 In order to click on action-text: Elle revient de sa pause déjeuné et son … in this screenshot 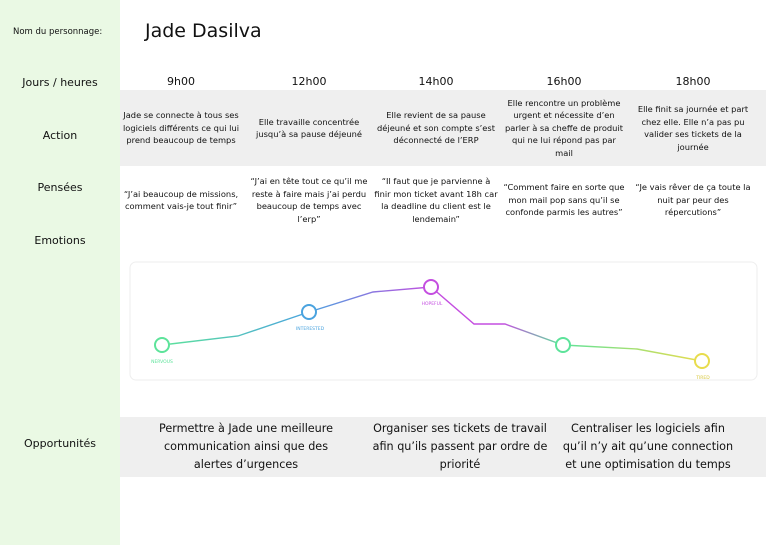, I will do `click(436, 128)`.